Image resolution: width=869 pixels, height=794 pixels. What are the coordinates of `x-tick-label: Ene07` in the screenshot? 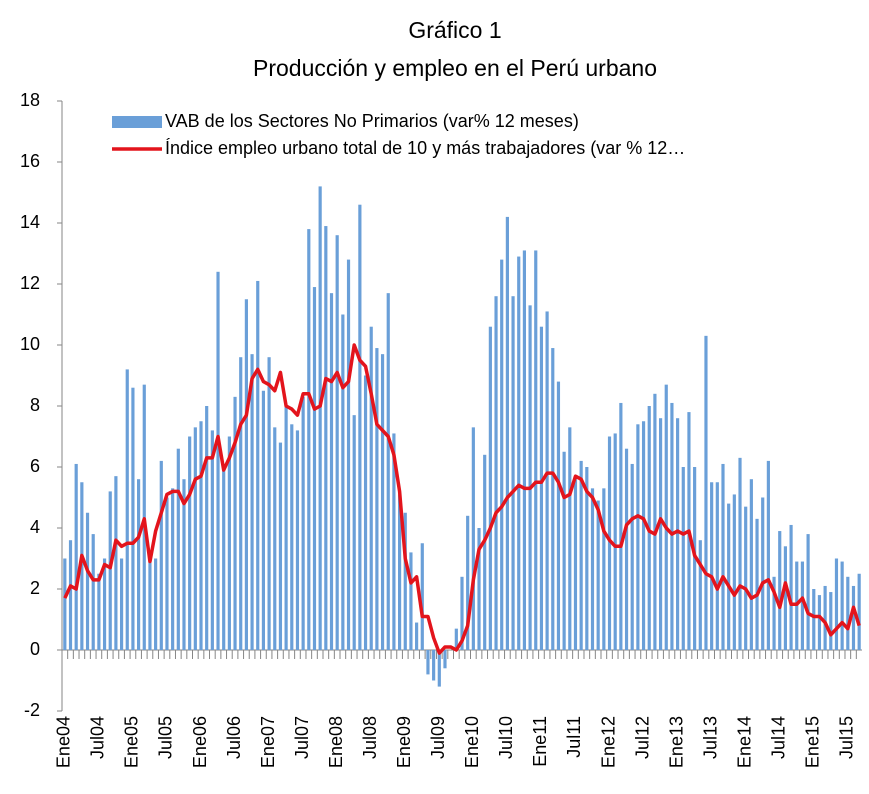 It's located at (268, 742).